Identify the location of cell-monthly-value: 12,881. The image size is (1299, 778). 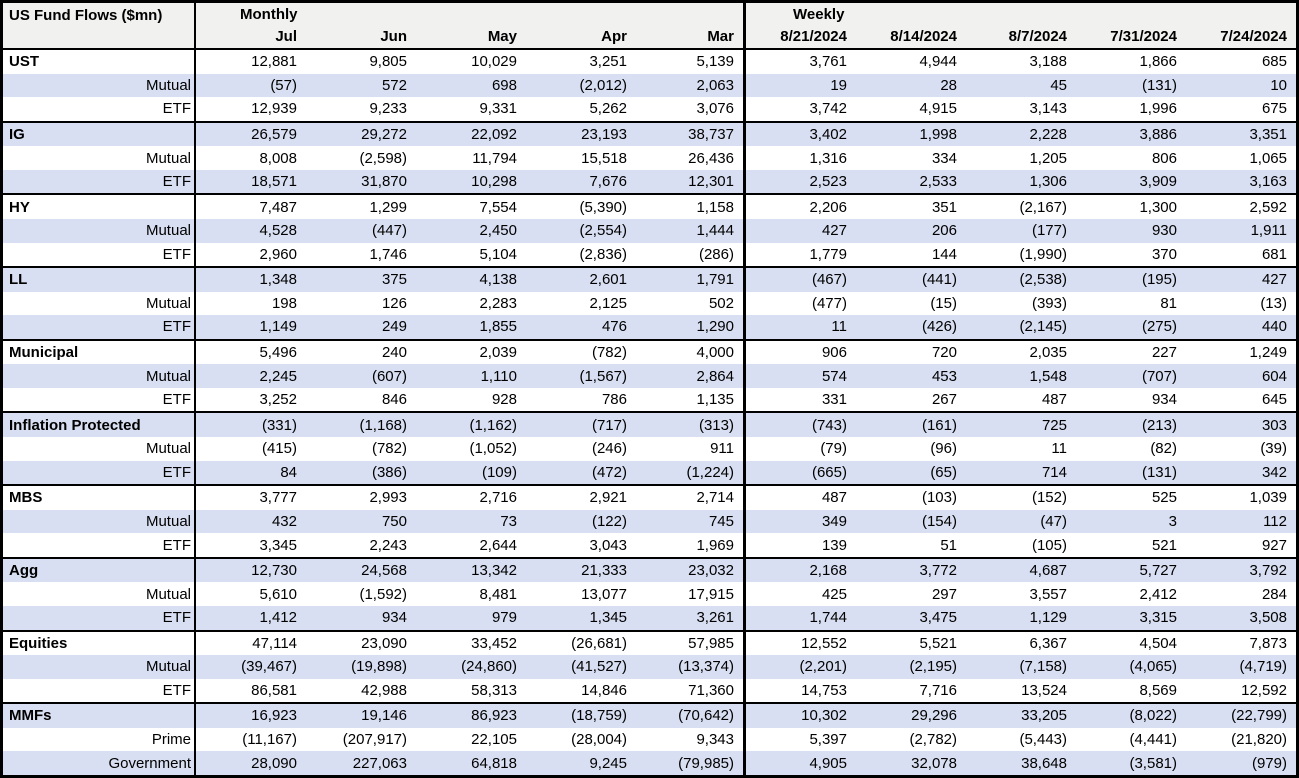
(274, 62).